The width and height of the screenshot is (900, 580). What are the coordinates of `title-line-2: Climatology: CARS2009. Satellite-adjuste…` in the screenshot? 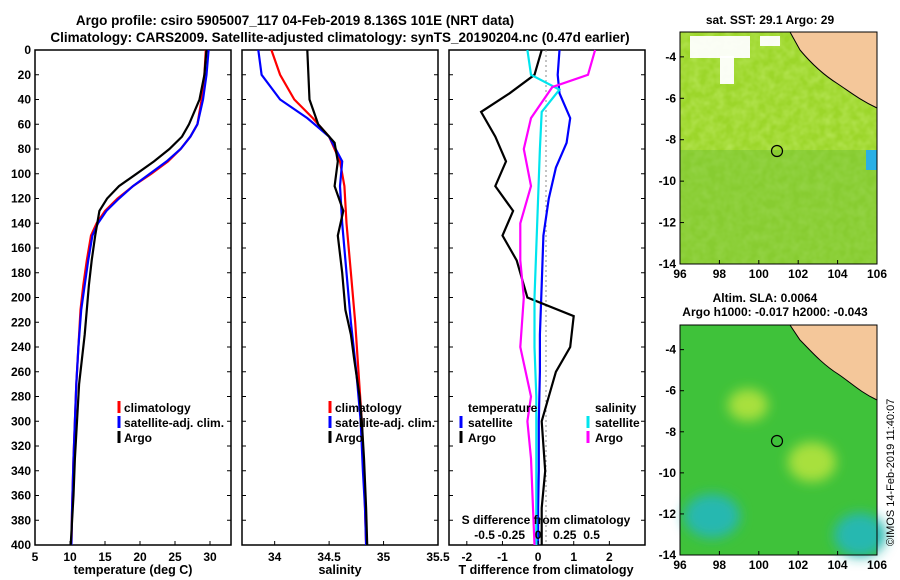 It's located at (339, 37).